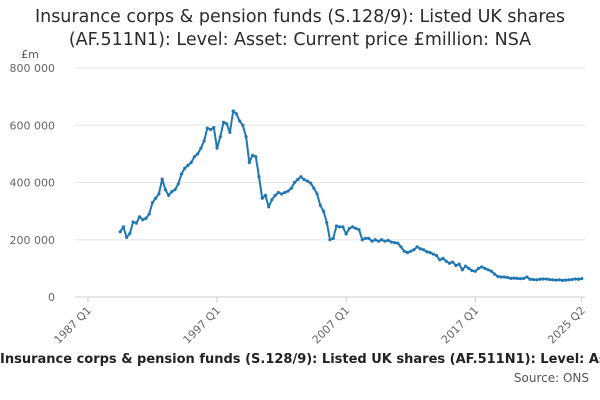 This screenshot has width=600, height=400. I want to click on y-tick-label: 0, so click(51, 297).